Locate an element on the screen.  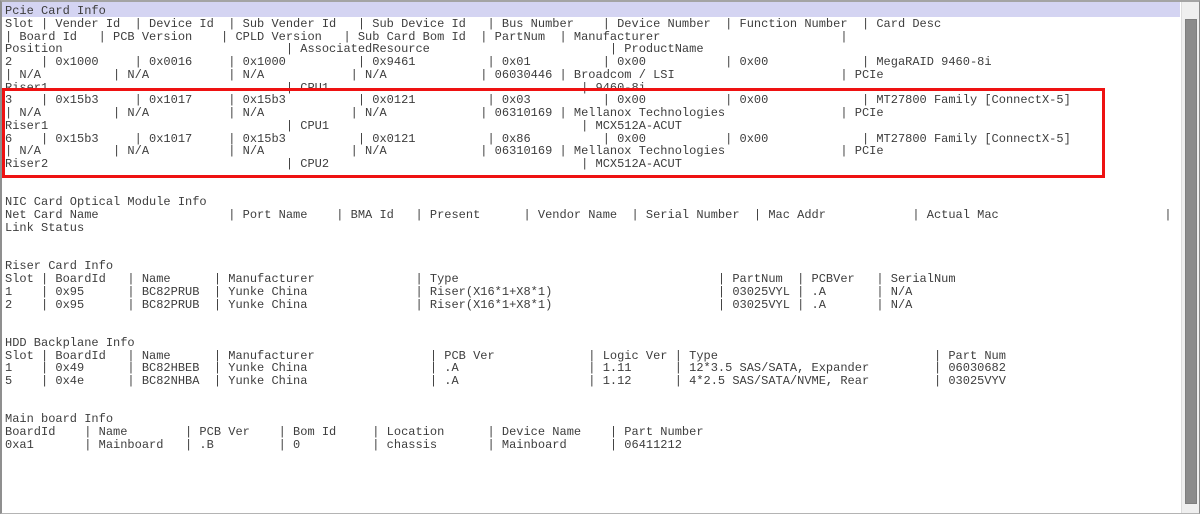
vertical-scrollbar is located at coordinates (1190, 257).